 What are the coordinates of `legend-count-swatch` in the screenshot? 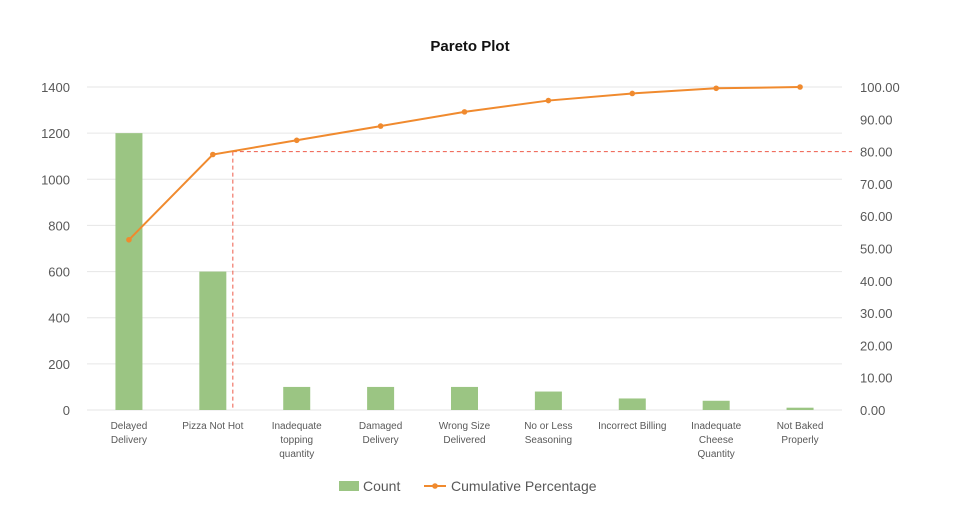 It's located at (349, 486).